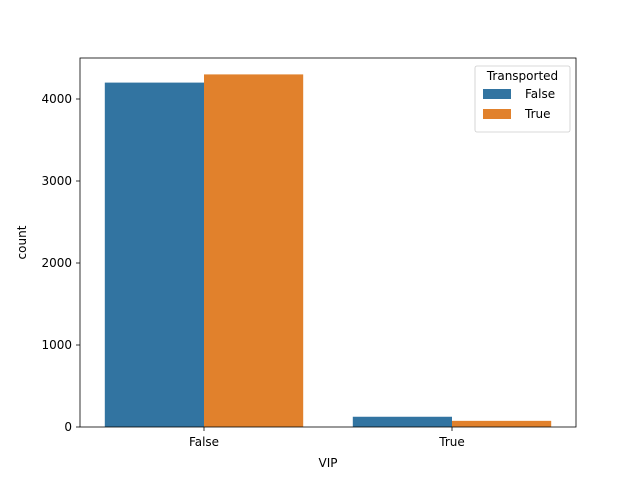 This screenshot has height=480, width=640. I want to click on bar-false-true, so click(254, 251).